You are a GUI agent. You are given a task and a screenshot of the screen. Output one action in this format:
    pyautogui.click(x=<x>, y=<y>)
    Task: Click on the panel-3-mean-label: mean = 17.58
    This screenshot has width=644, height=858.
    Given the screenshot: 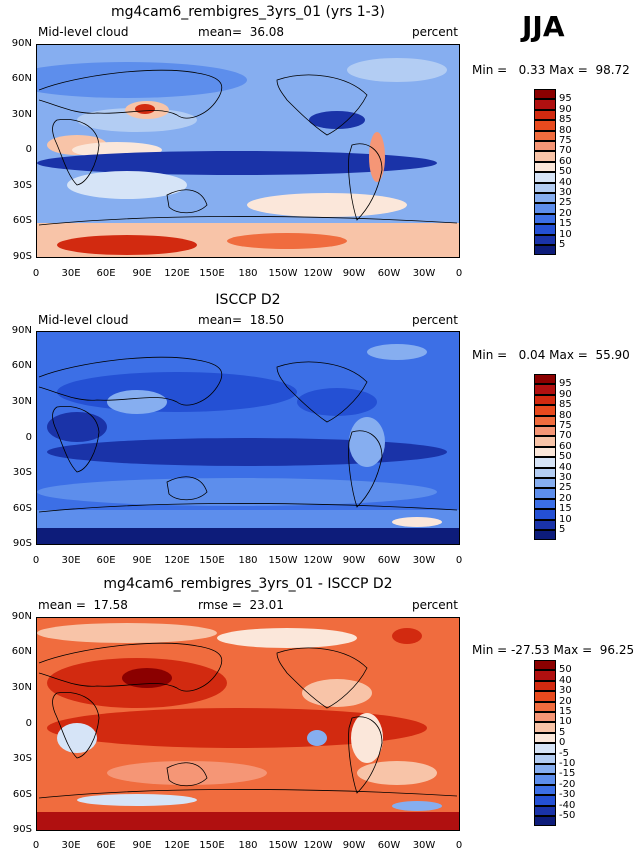 What is the action you would take?
    pyautogui.click(x=83, y=605)
    